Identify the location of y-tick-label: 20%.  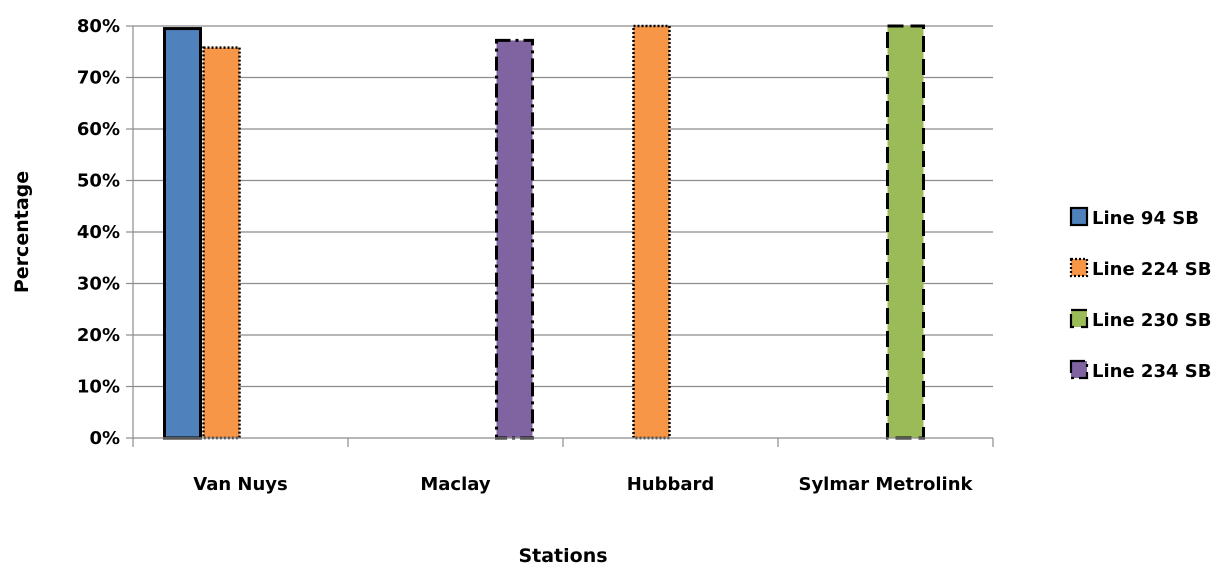
(98, 335).